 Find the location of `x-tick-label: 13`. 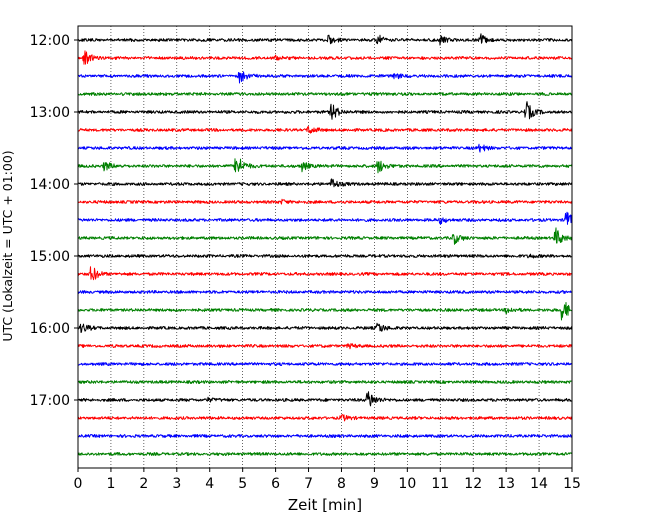

x-tick-label: 13 is located at coordinates (506, 484).